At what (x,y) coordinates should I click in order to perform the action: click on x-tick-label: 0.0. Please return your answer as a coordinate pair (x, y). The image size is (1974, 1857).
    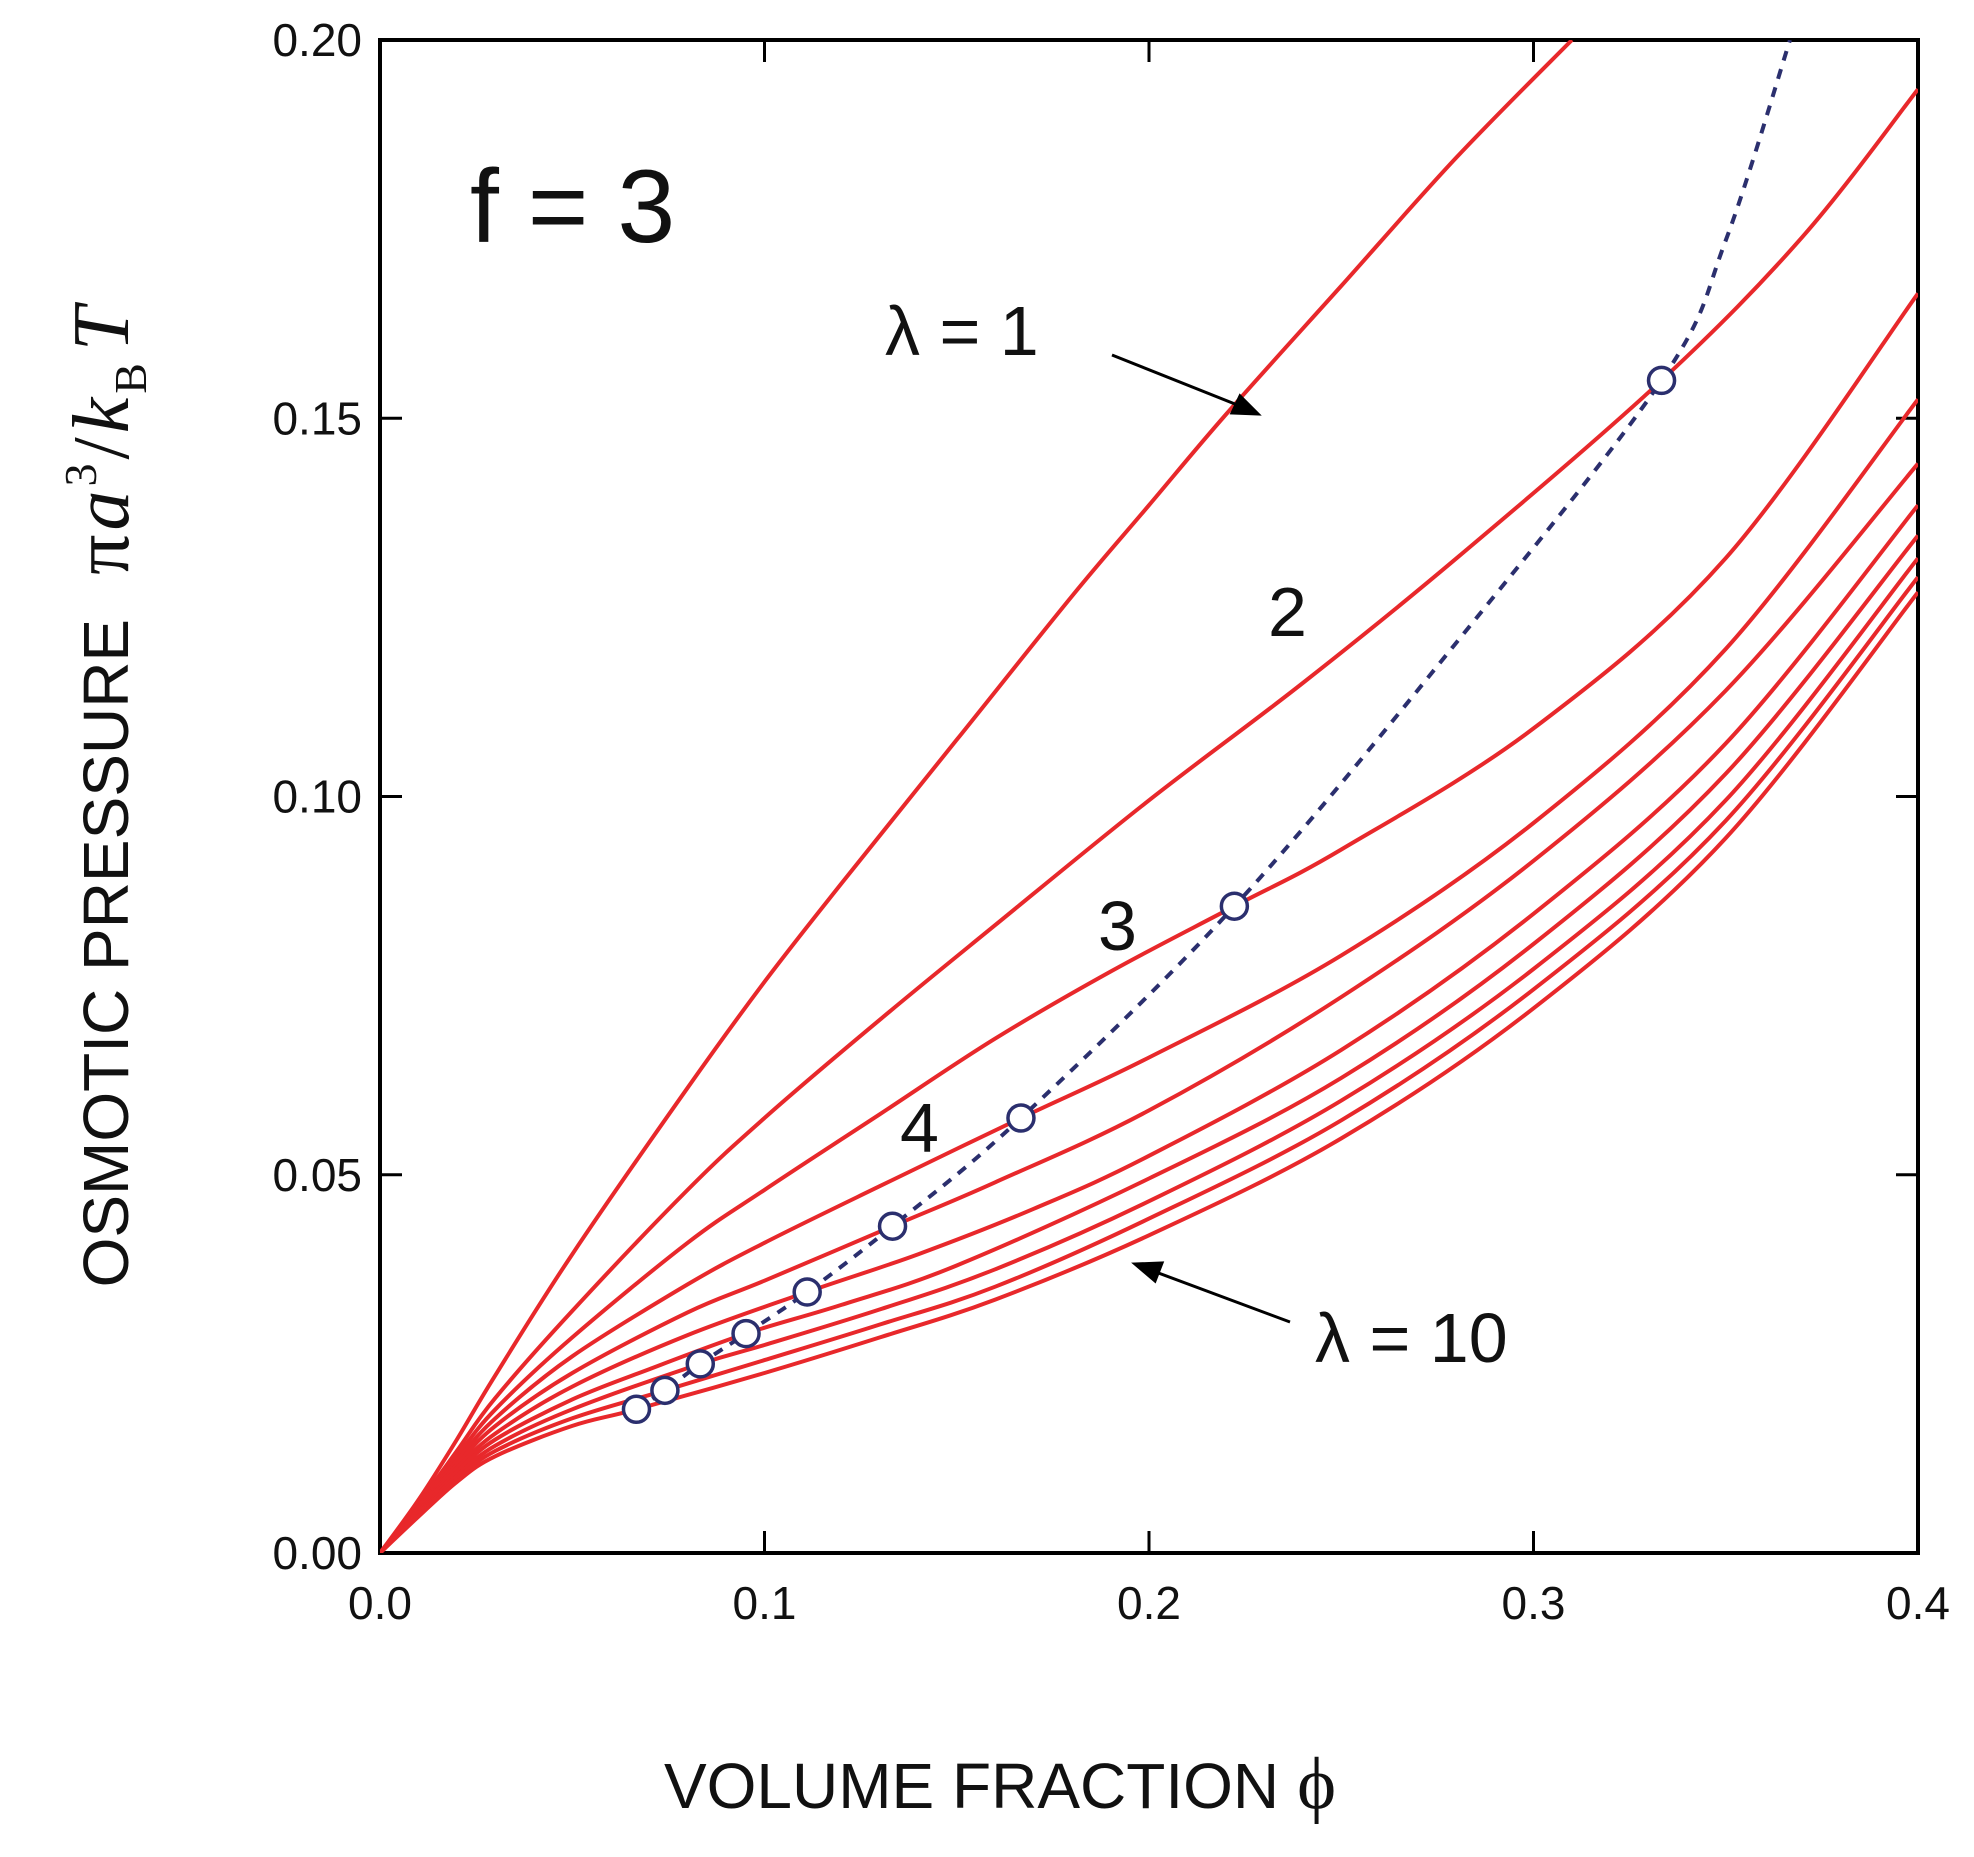
    Looking at the image, I should click on (380, 1603).